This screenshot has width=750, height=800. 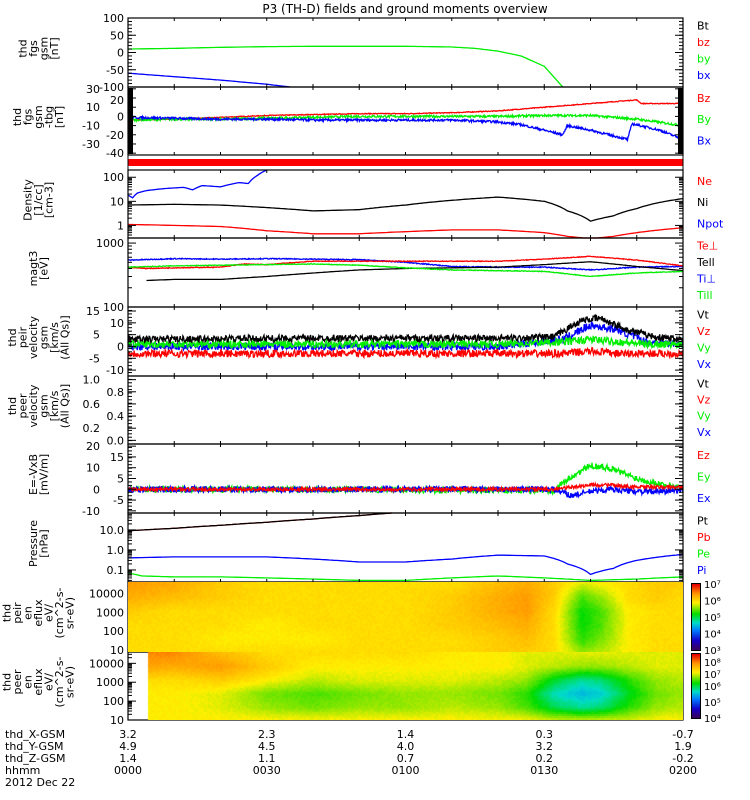 What do you see at coordinates (369, 547) in the screenshot?
I see `panel-pressure: Pressure[nPa] Pt Pb Pe Pi 10.0 1.0 0.1` at bounding box center [369, 547].